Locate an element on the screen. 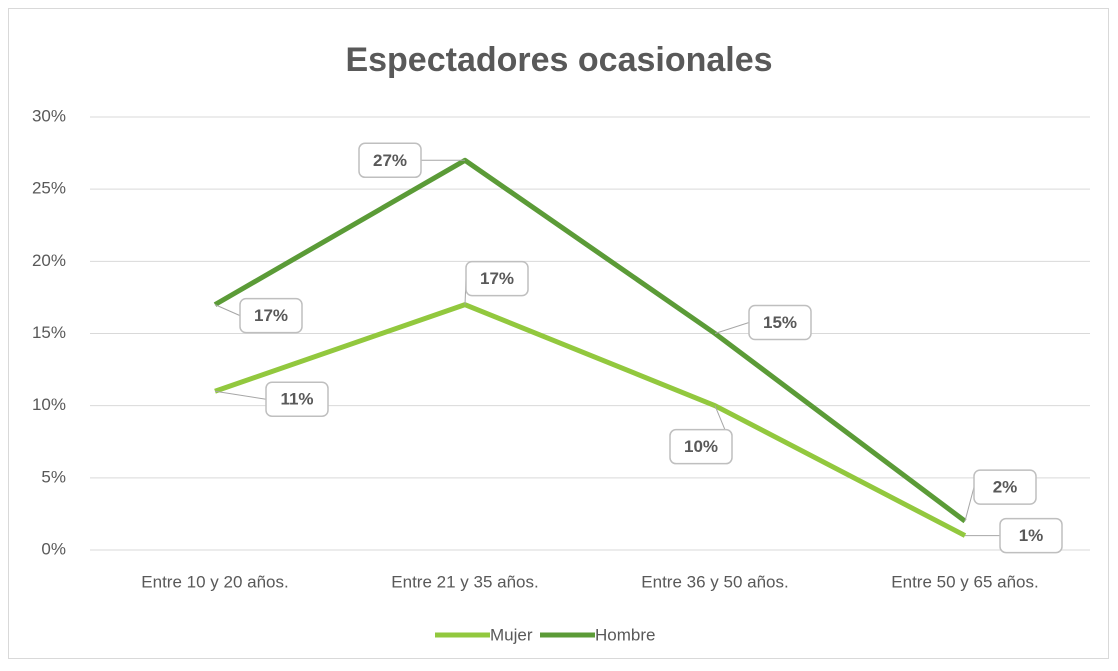 Image resolution: width=1118 pixels, height=671 pixels. data-label: 2% is located at coordinates (1005, 487).